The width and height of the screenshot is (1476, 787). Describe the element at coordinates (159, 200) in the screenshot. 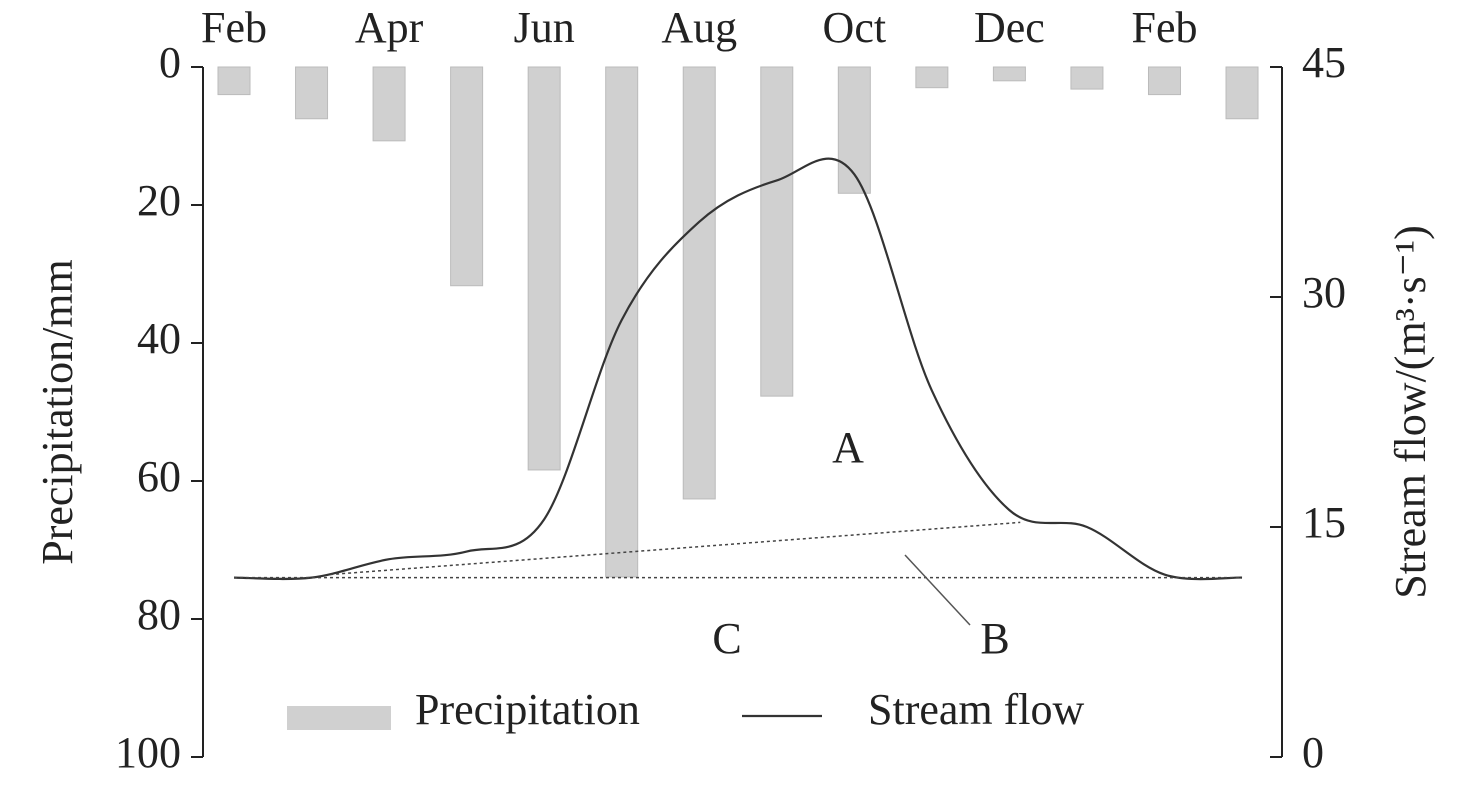

I see `y-tick-label: 20` at that location.